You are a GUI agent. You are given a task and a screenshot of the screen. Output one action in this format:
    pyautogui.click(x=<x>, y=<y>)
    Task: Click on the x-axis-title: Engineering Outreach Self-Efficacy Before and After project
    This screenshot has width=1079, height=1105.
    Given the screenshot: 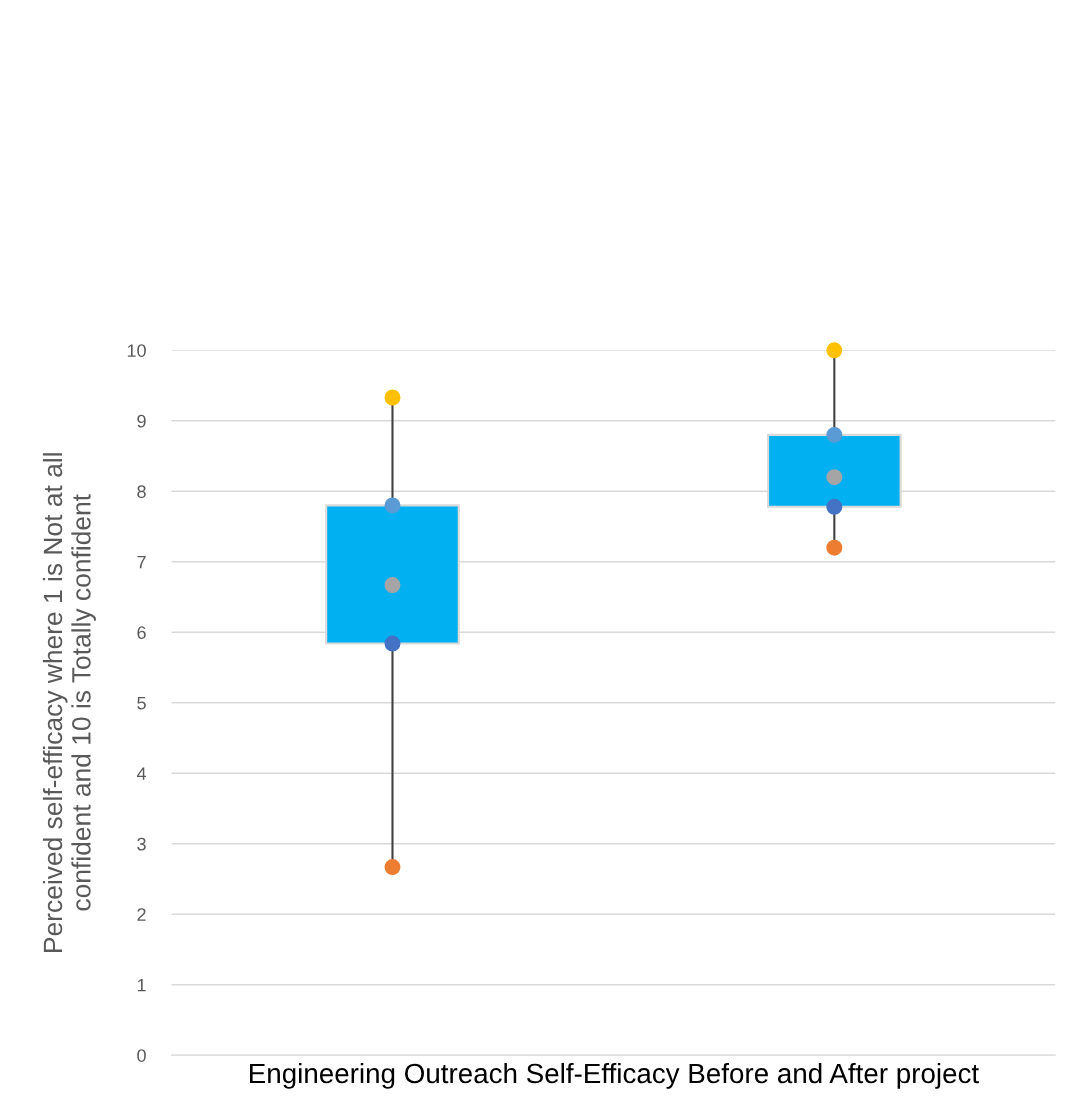 What is the action you would take?
    pyautogui.click(x=614, y=1075)
    